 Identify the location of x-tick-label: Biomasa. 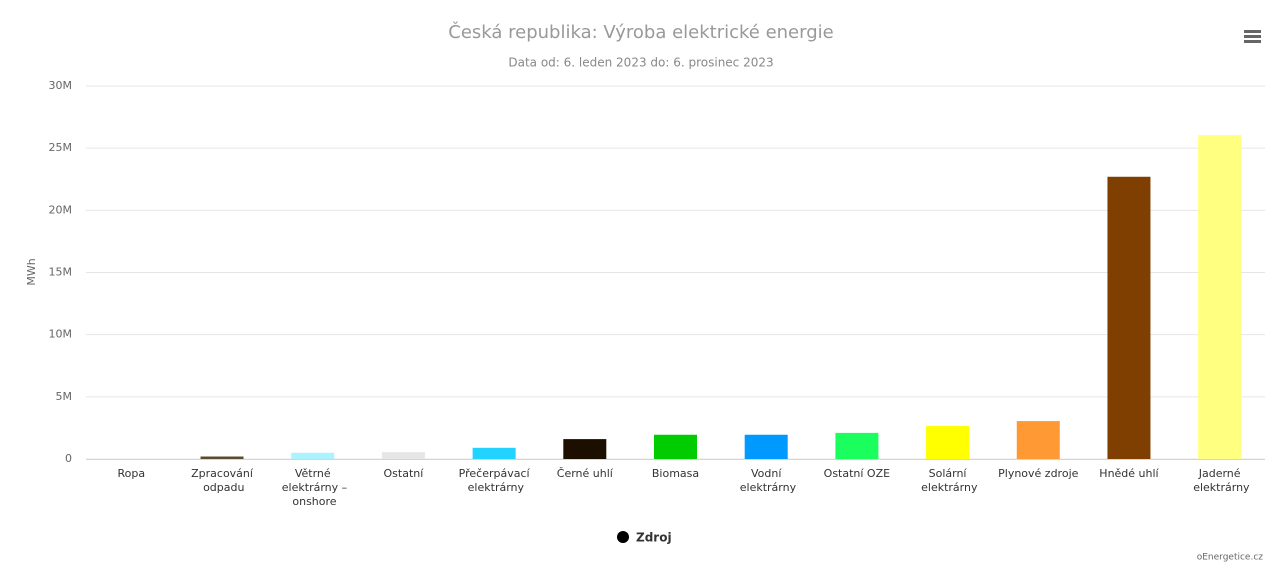
(675, 473).